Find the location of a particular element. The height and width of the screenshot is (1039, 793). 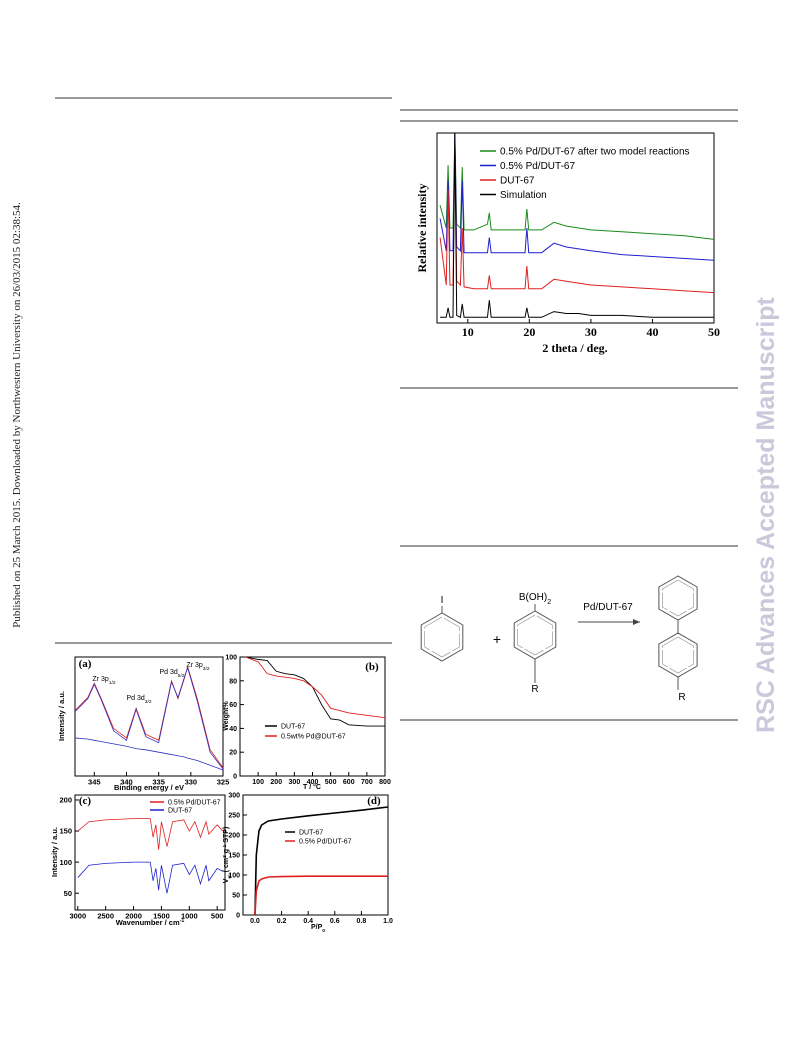

arrow-head is located at coordinates (636, 622).